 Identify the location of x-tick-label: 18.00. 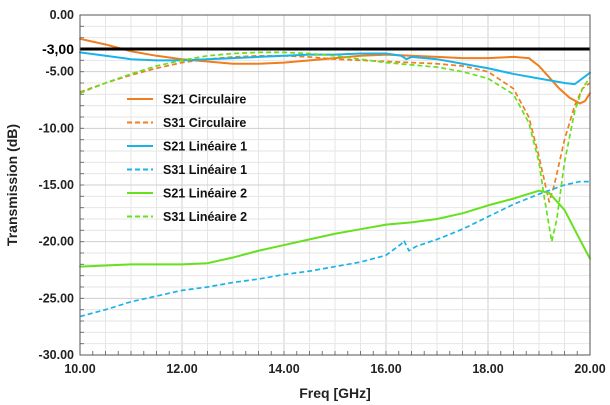
(487, 369).